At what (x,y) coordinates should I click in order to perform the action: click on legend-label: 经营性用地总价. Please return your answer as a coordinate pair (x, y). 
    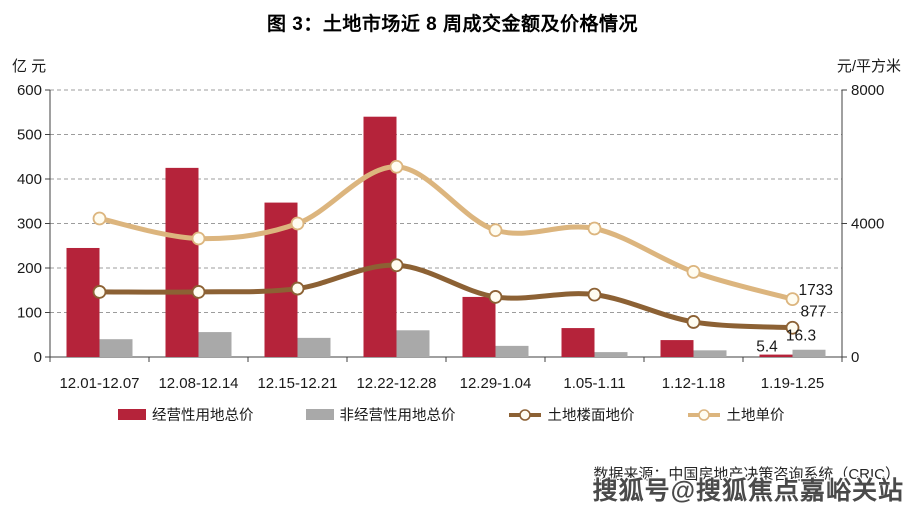
    Looking at the image, I should click on (203, 416).